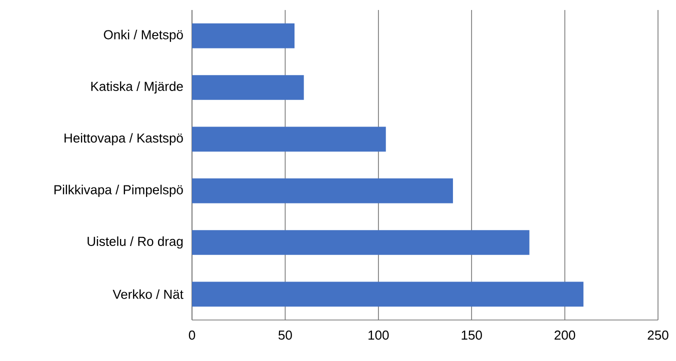 Image resolution: width=676 pixels, height=361 pixels. Describe the element at coordinates (137, 87) in the screenshot. I see `y-tick-label: Katiska / Mjärde` at that location.